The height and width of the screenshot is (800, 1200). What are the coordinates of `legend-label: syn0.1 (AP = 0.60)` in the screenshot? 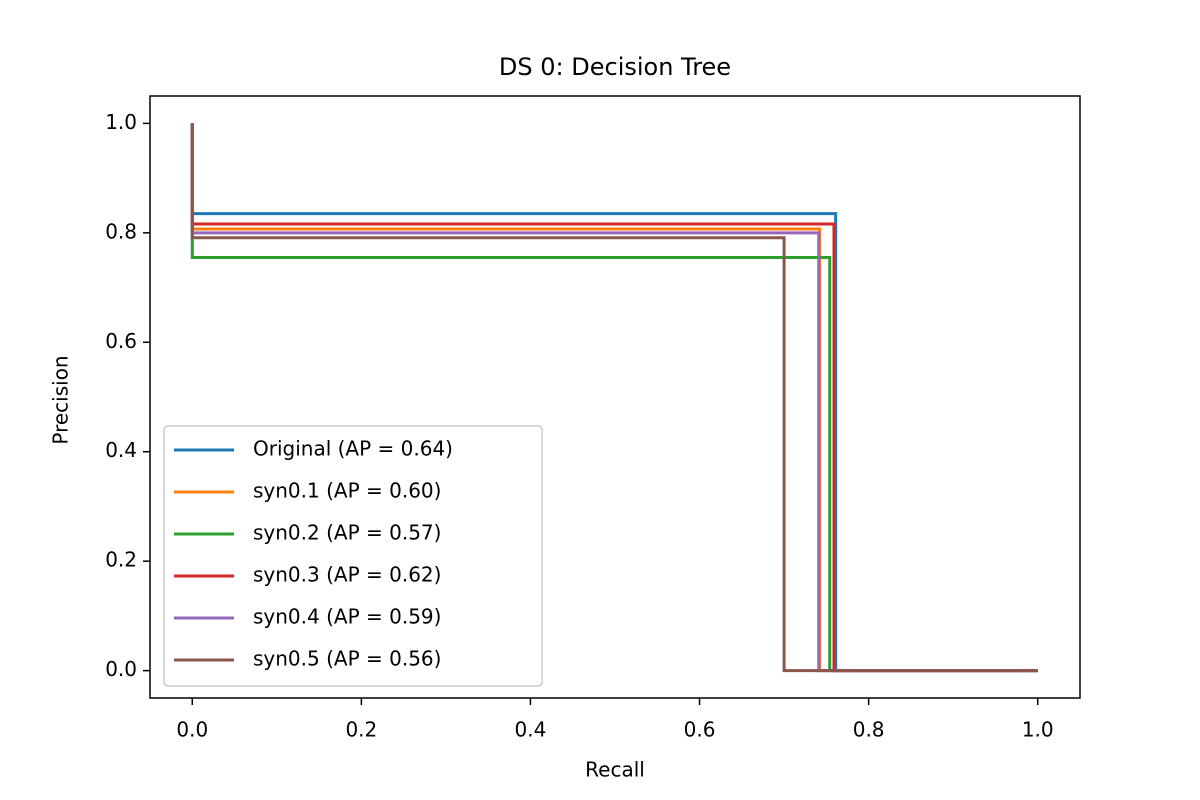 It's located at (347, 491).